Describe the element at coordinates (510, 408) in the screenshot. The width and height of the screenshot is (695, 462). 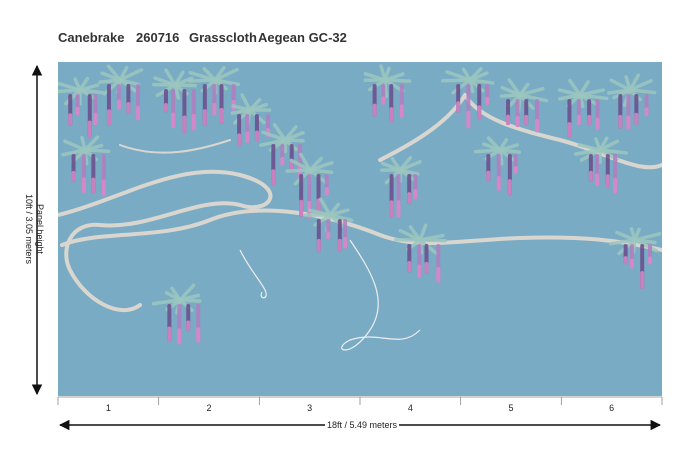
I see `panel-number: 5` at that location.